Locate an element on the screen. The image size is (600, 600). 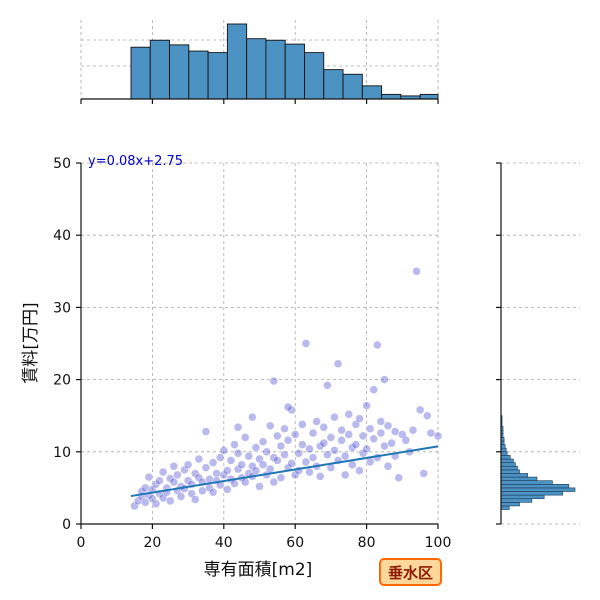
y-tick-label: 20 is located at coordinates (62, 381).